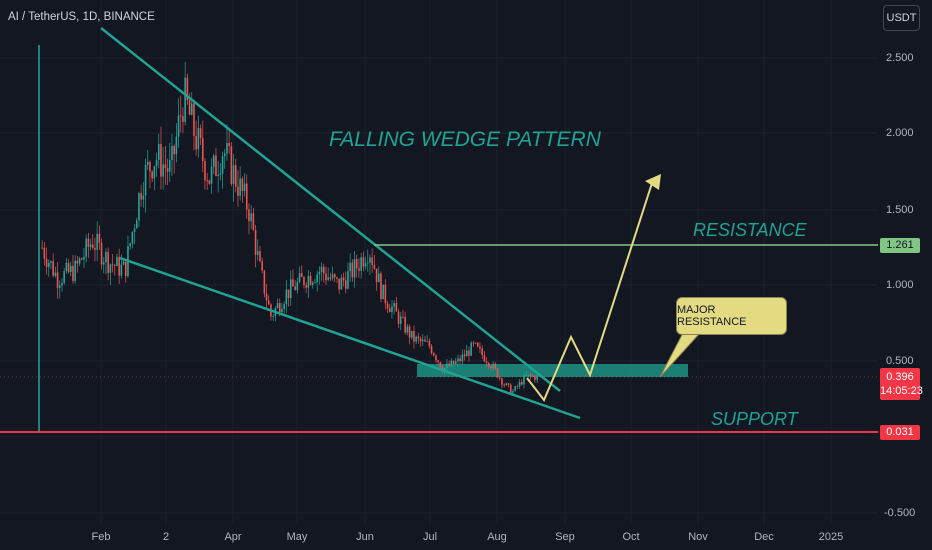 The width and height of the screenshot is (932, 550). Describe the element at coordinates (901, 18) in the screenshot. I see `currency-button: USDT` at that location.